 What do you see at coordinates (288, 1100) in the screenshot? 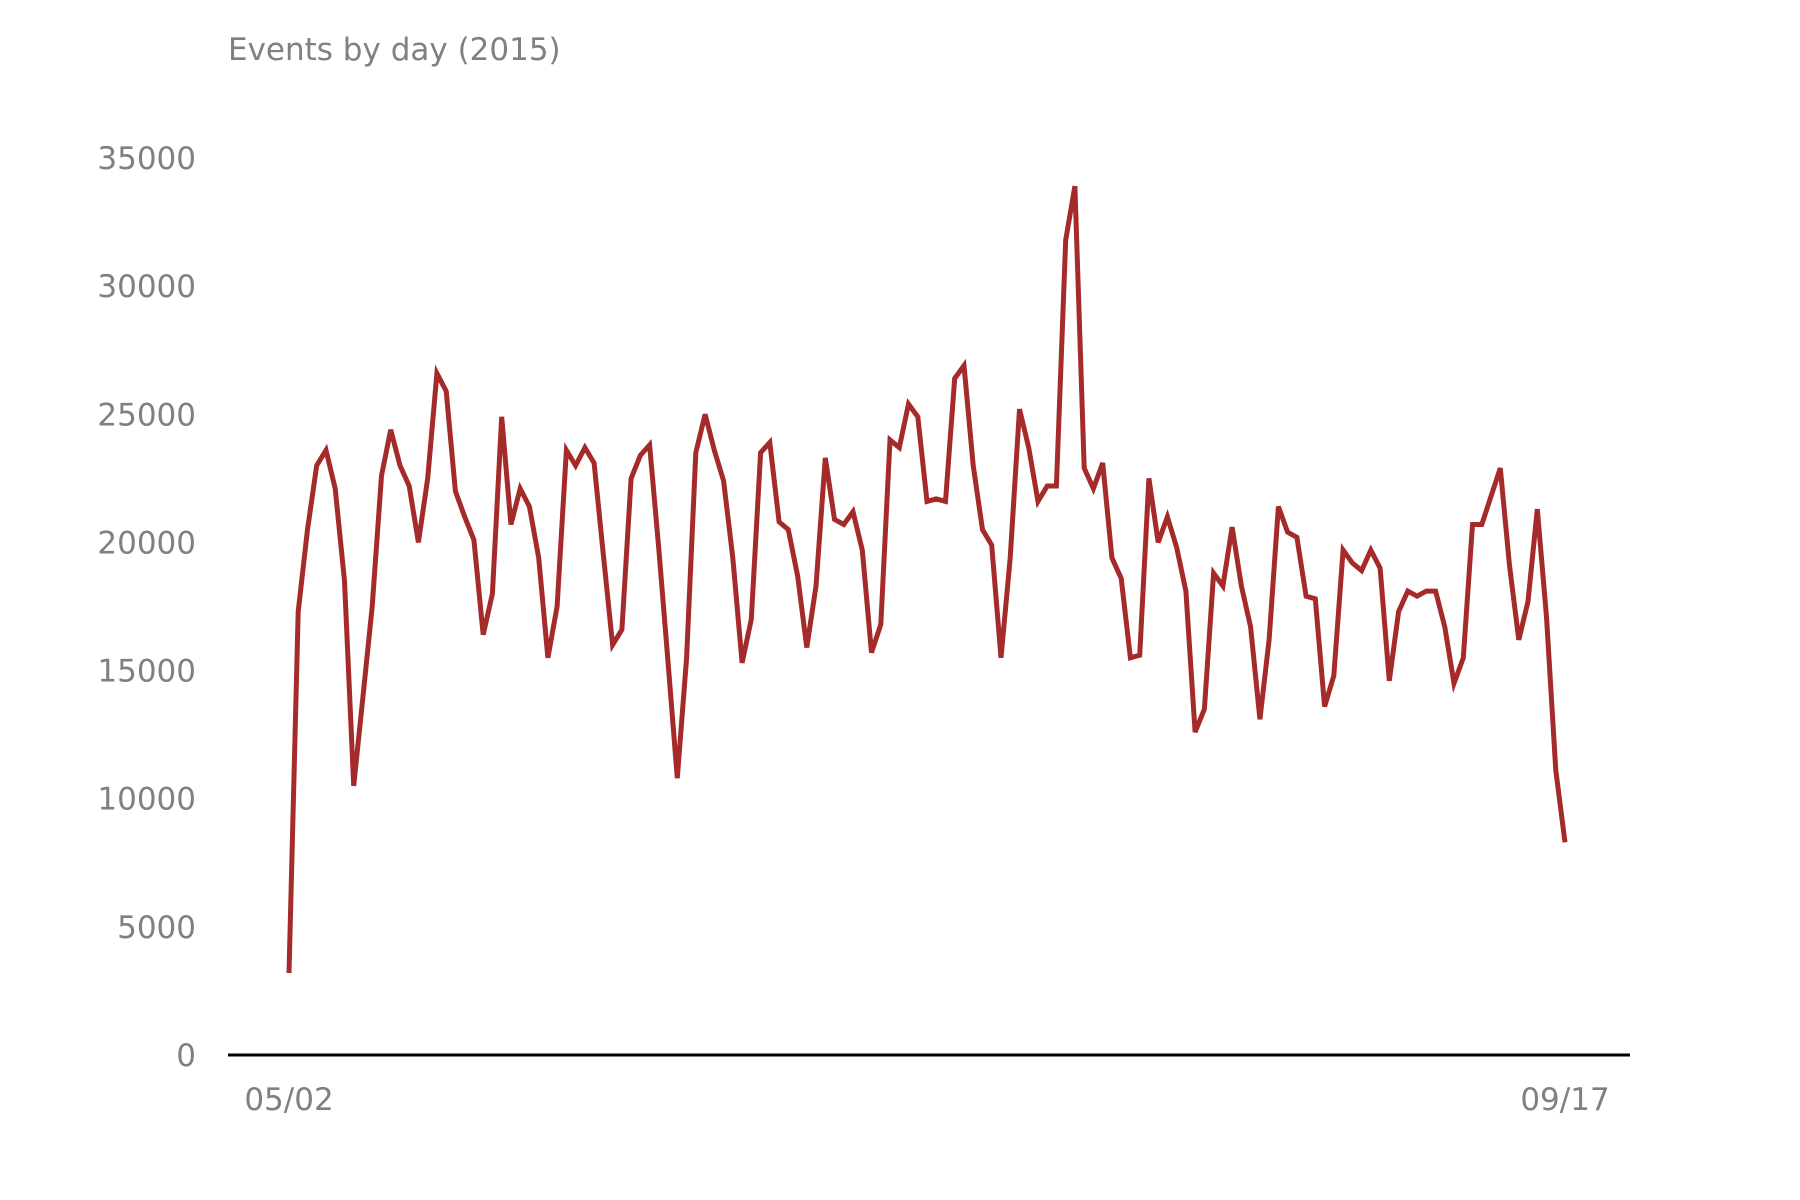
I see `x-tick-label: 05/02` at bounding box center [288, 1100].